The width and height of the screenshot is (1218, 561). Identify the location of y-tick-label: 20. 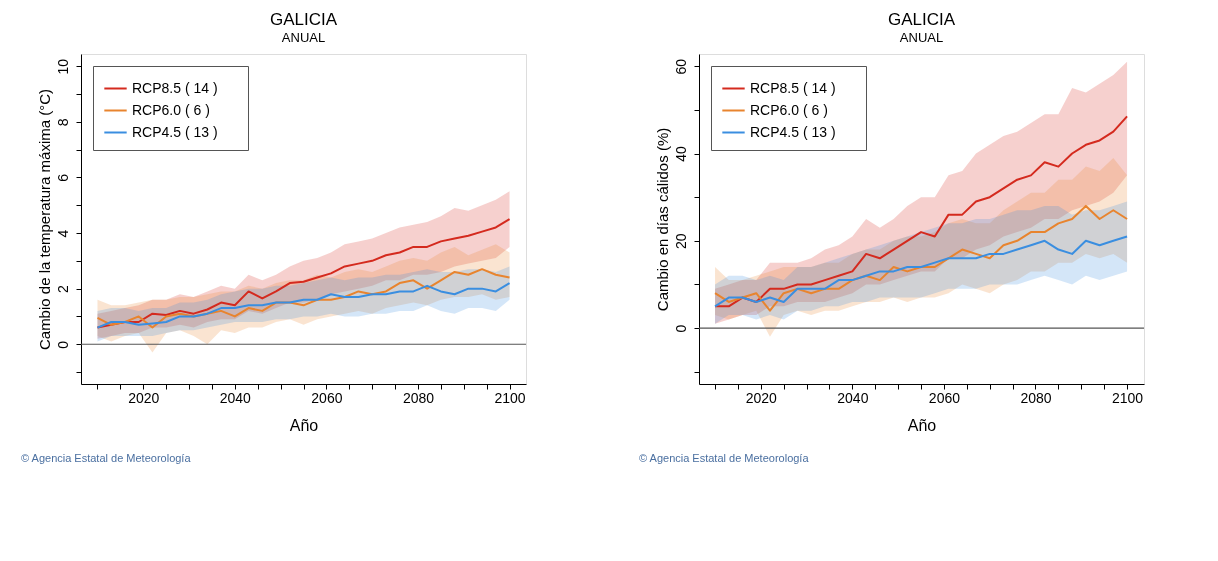
(680, 241).